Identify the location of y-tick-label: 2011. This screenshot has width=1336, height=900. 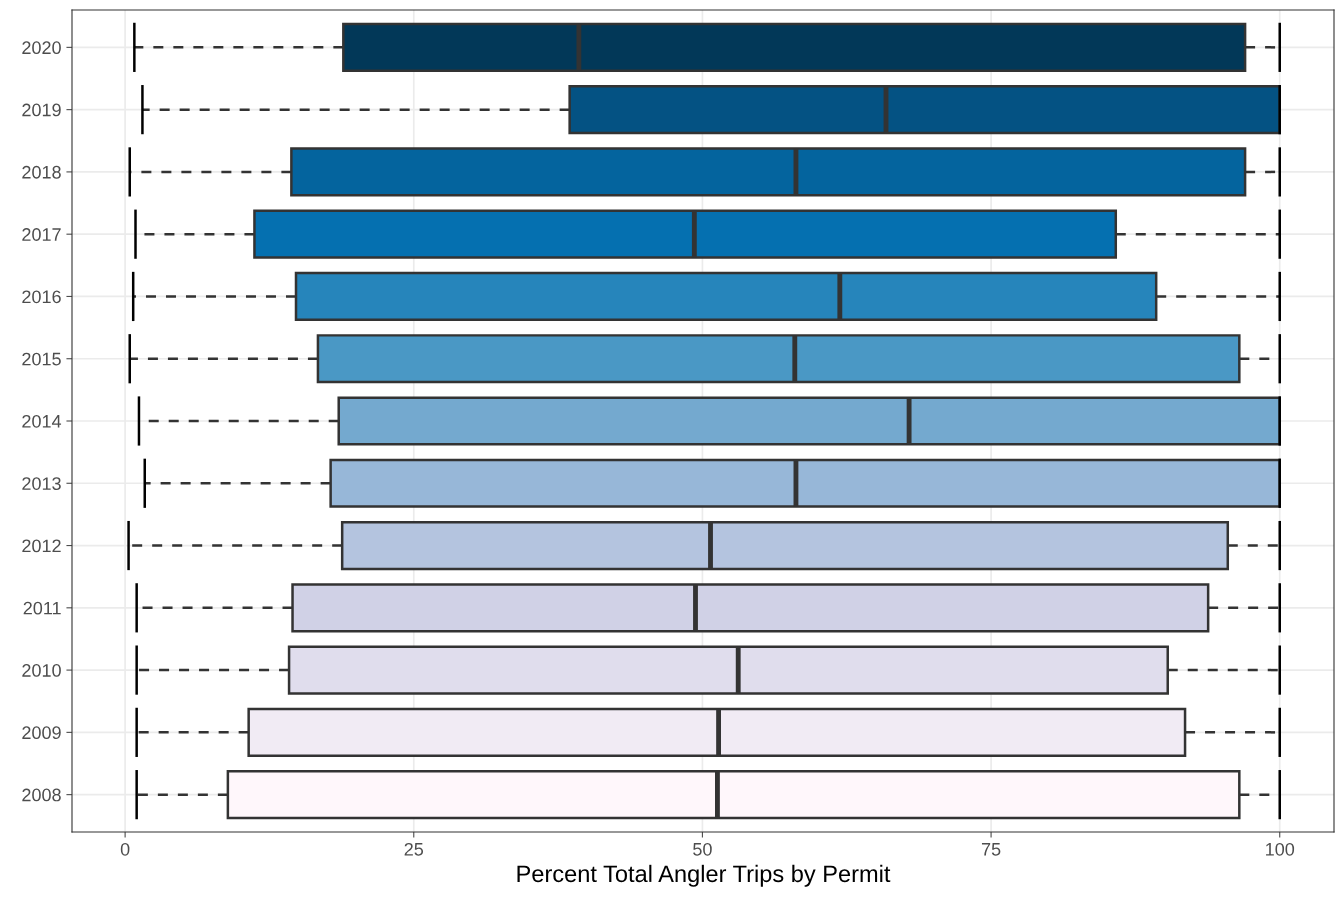
(42, 608).